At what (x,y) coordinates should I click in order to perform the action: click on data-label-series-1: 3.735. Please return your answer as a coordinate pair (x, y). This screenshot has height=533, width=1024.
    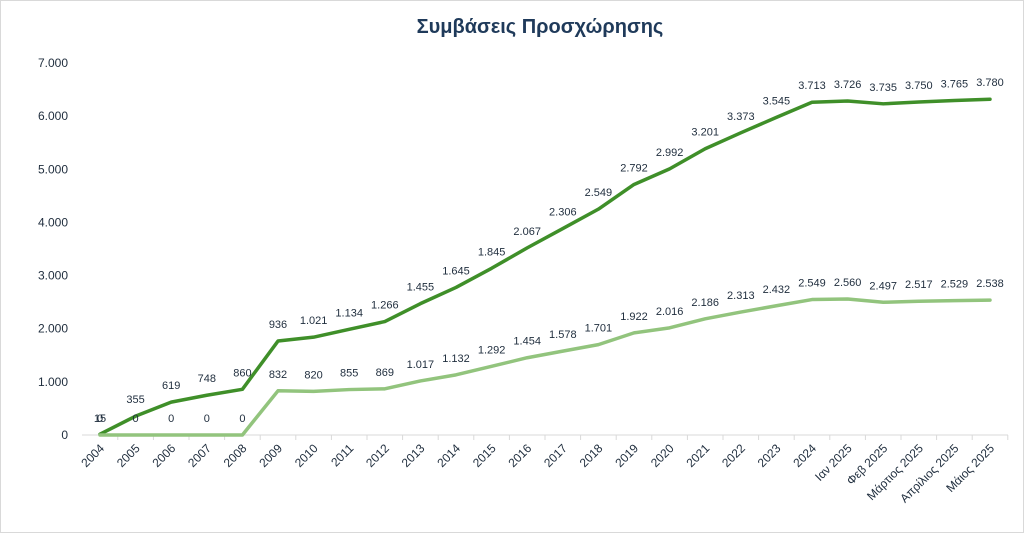
    Looking at the image, I should click on (883, 88).